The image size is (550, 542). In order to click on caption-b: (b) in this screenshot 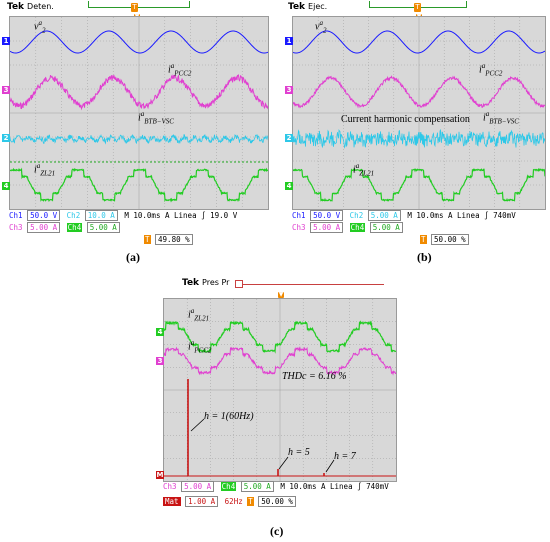, I will do `click(424, 257)`.